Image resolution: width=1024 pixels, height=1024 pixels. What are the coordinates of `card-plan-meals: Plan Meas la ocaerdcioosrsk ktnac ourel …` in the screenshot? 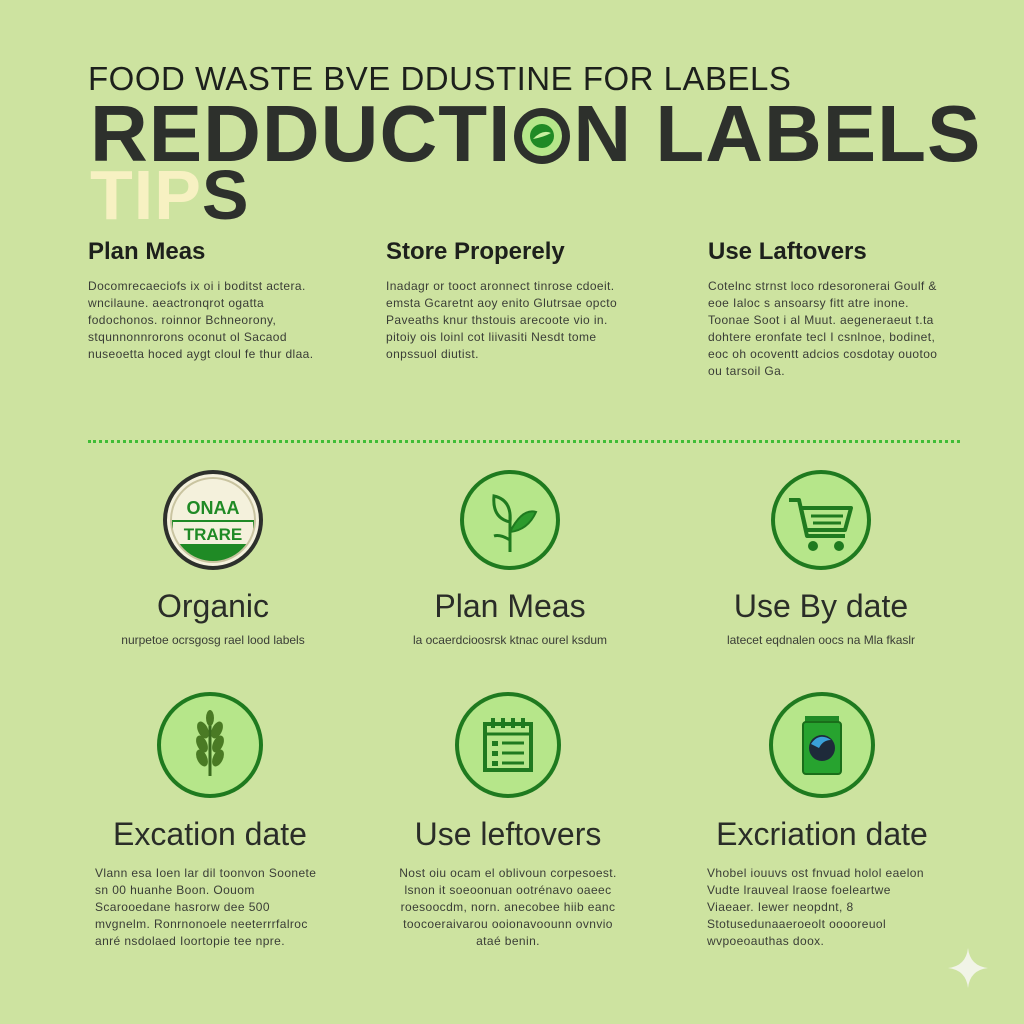 It's located at (510, 558).